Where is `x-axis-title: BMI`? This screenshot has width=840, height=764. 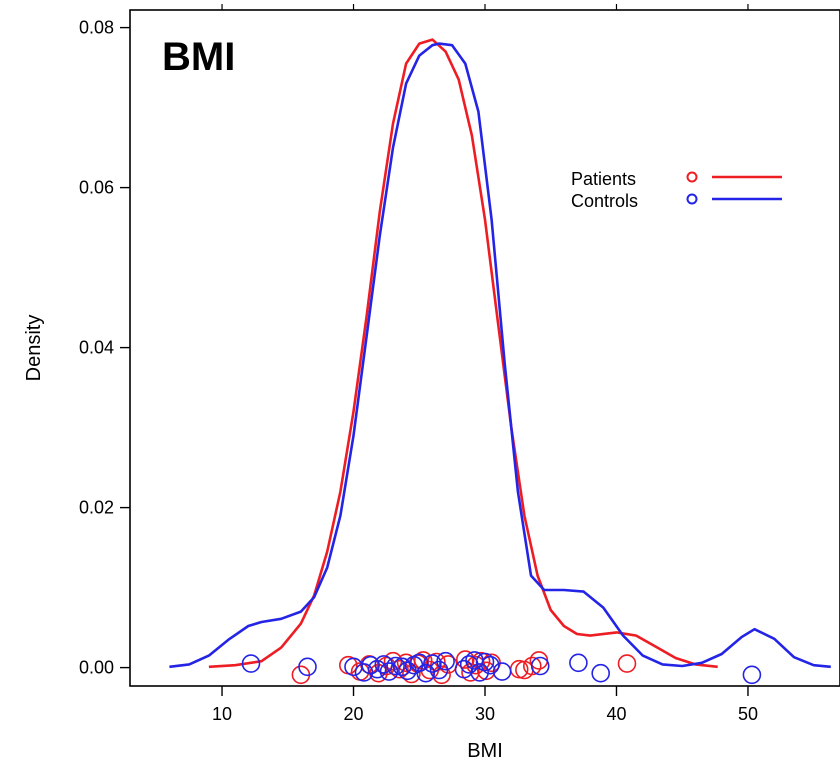 x-axis-title: BMI is located at coordinates (485, 751).